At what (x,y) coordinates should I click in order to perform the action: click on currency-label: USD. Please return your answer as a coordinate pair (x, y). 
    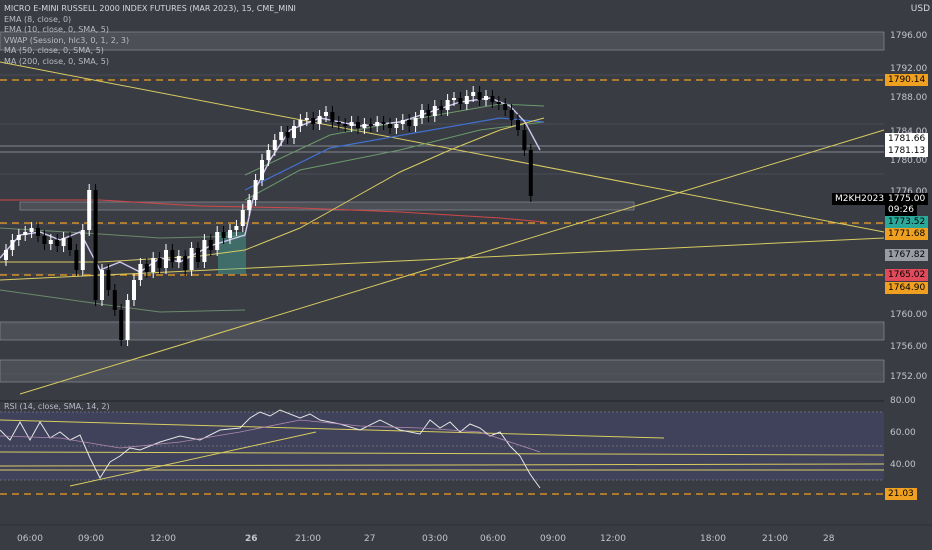
    Looking at the image, I should click on (920, 9).